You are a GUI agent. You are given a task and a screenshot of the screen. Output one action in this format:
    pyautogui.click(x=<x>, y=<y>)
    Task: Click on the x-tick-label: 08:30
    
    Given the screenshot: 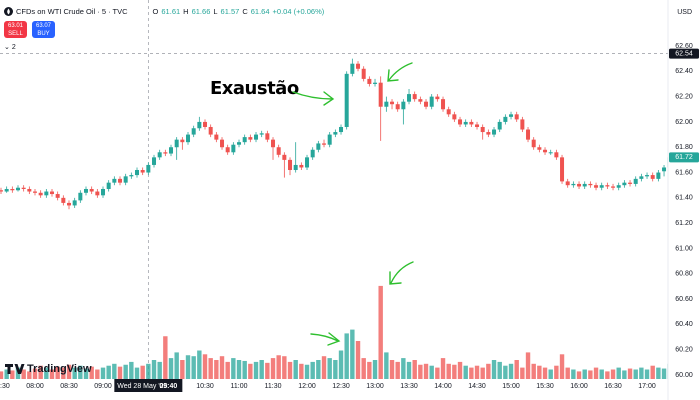 What is the action you would take?
    pyautogui.click(x=69, y=386)
    